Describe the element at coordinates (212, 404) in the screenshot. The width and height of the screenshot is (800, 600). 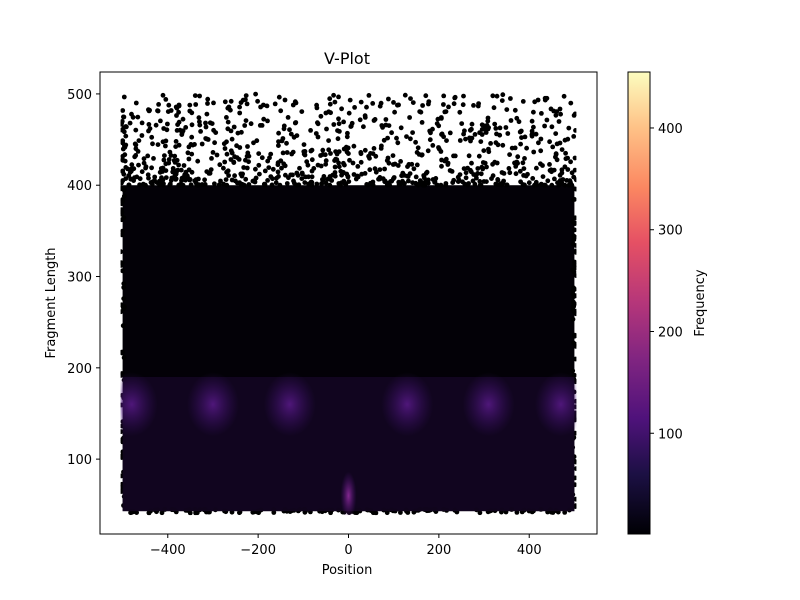
I see `nucleosome-band-blob` at that location.